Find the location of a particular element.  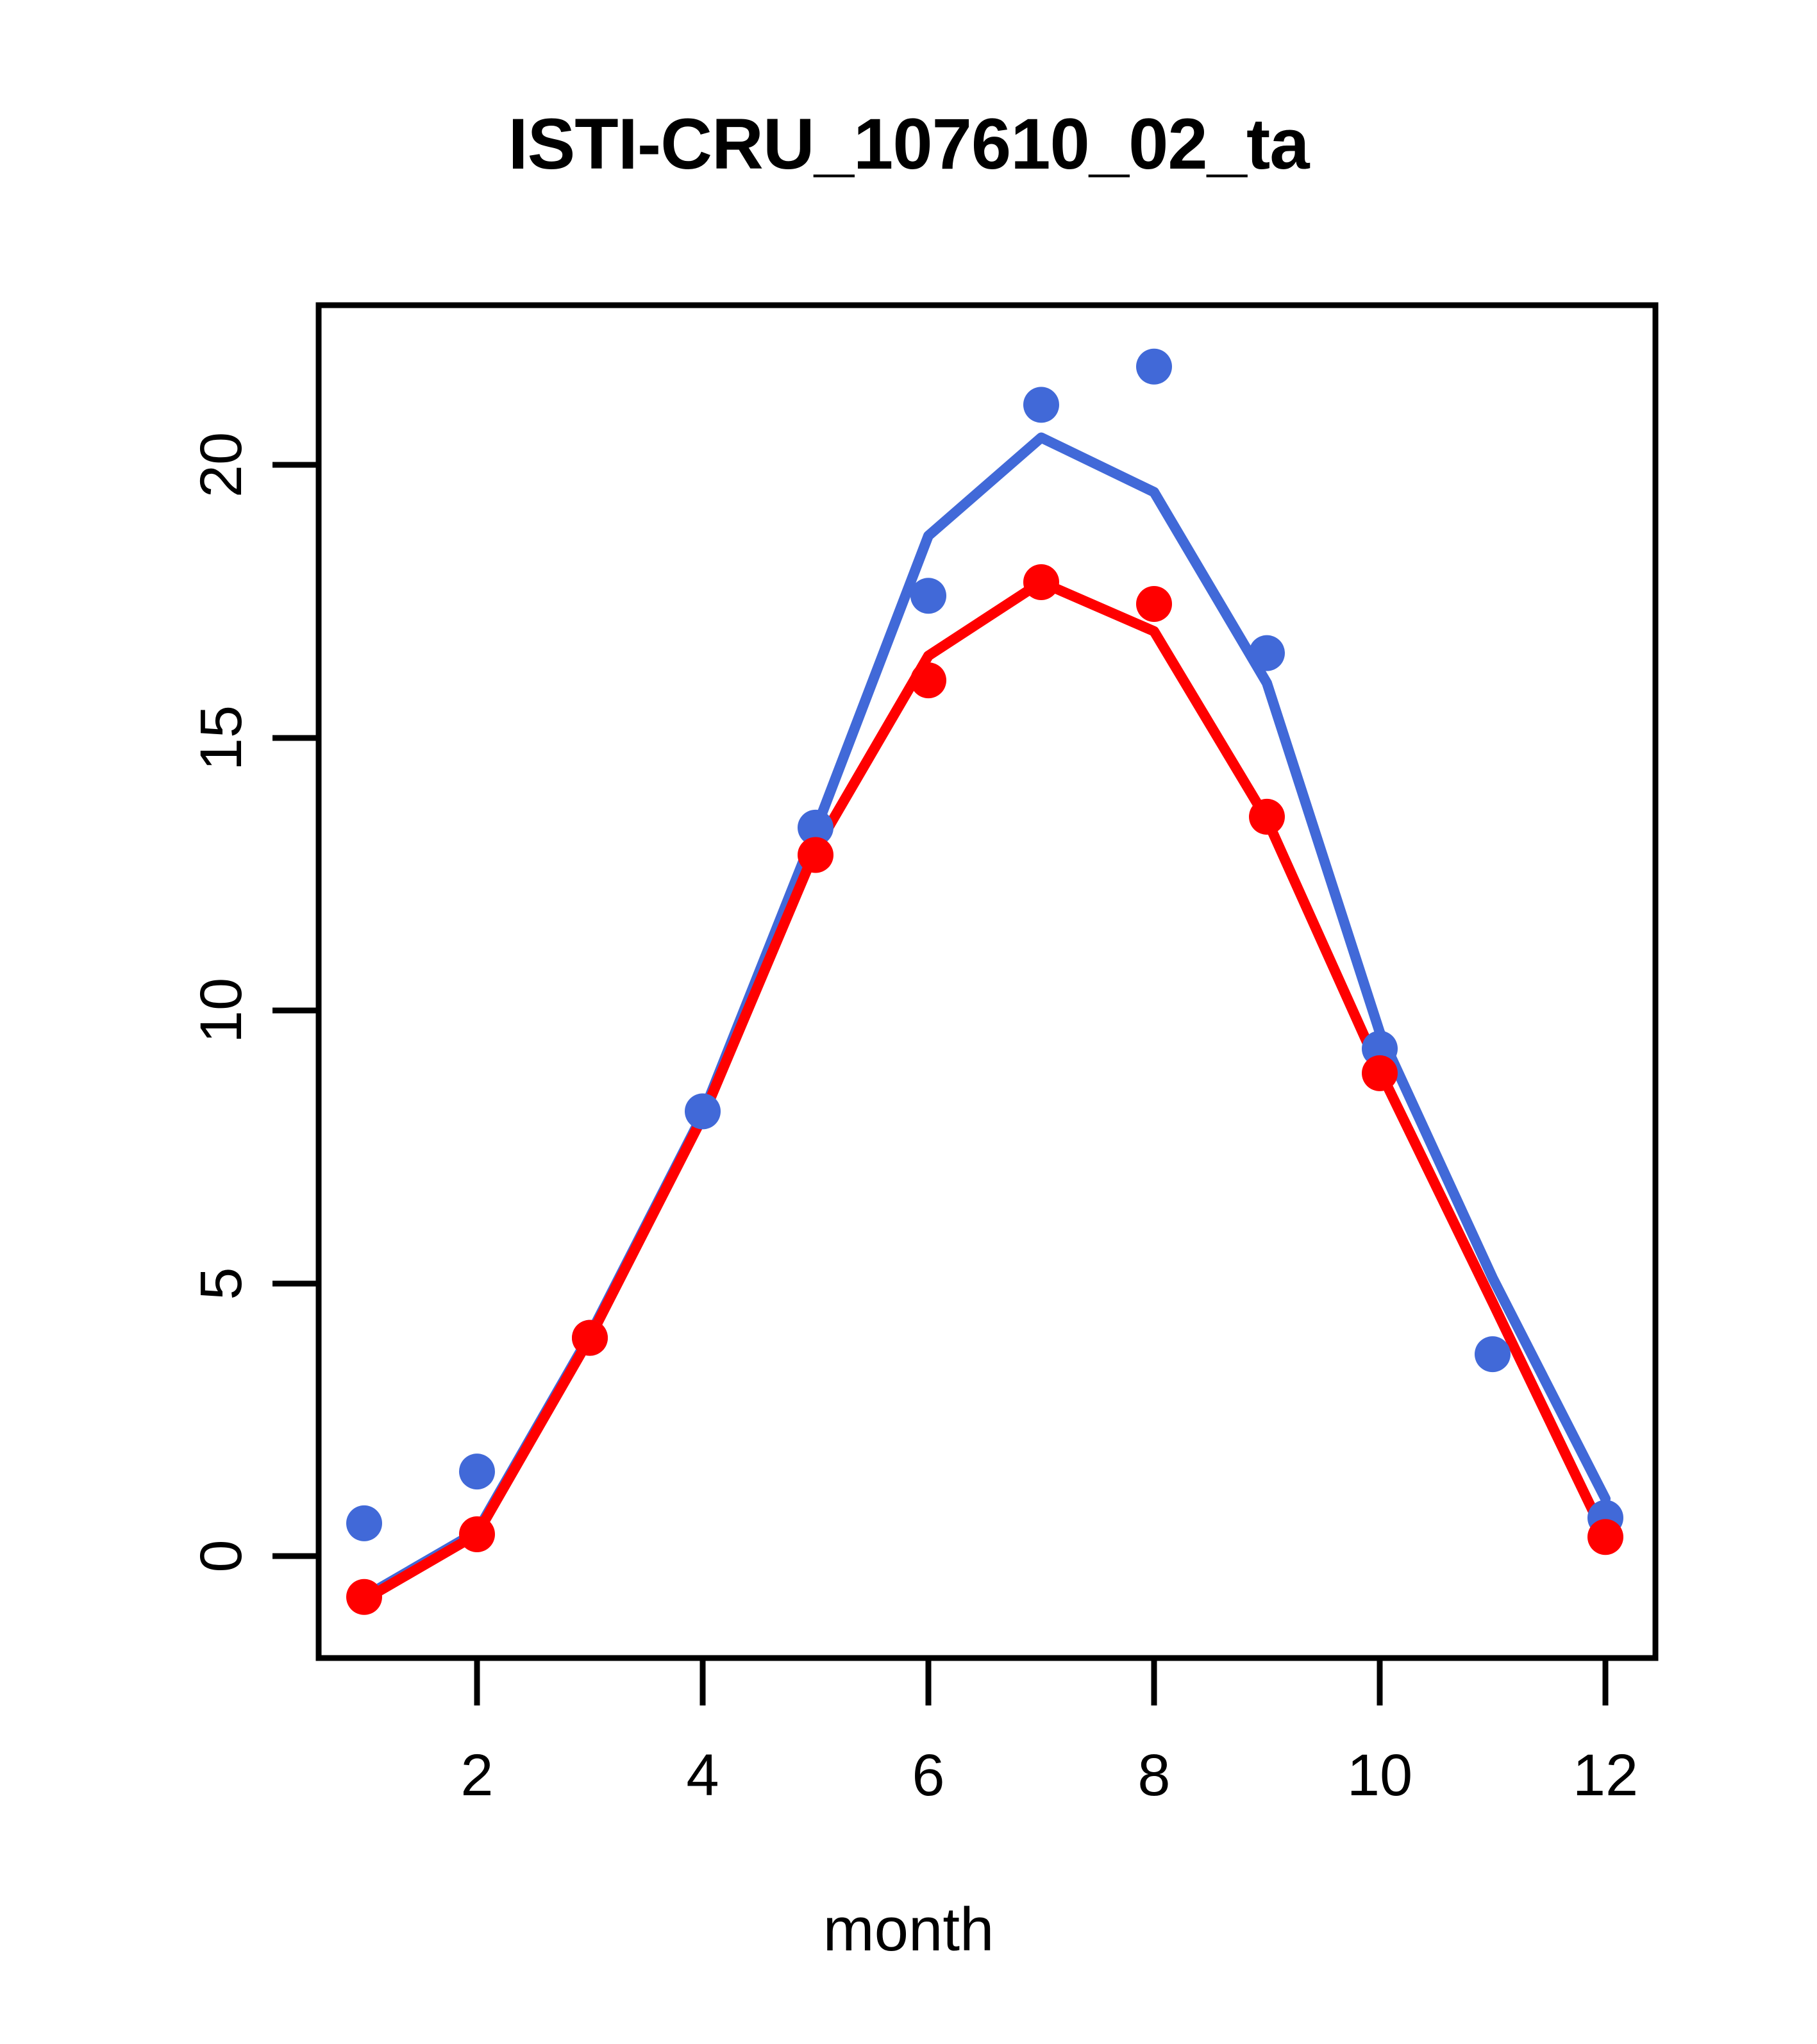

y-tick-label-15: 15 is located at coordinates (221, 738).